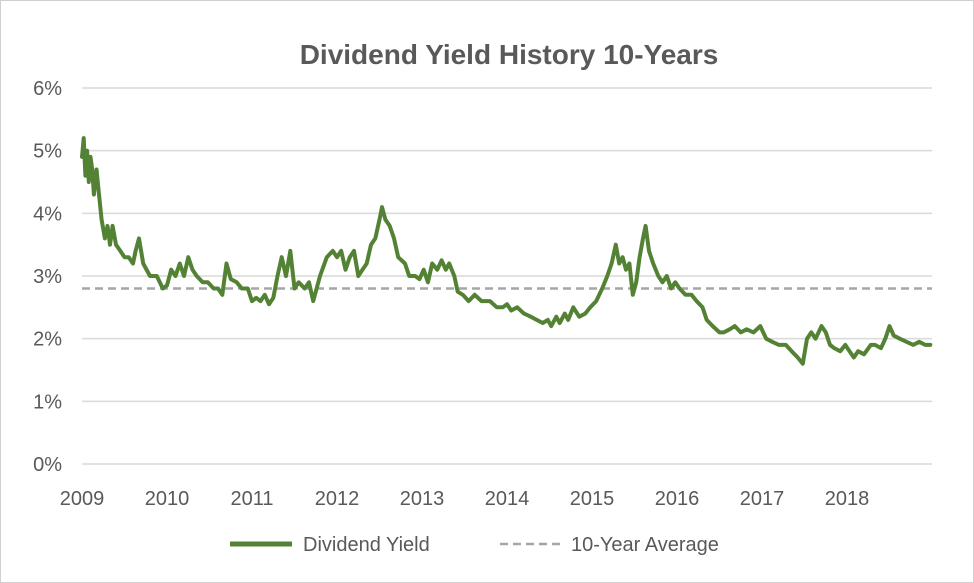  What do you see at coordinates (366, 545) in the screenshot?
I see `legend-dividend-yield-label: Dividend Yield` at bounding box center [366, 545].